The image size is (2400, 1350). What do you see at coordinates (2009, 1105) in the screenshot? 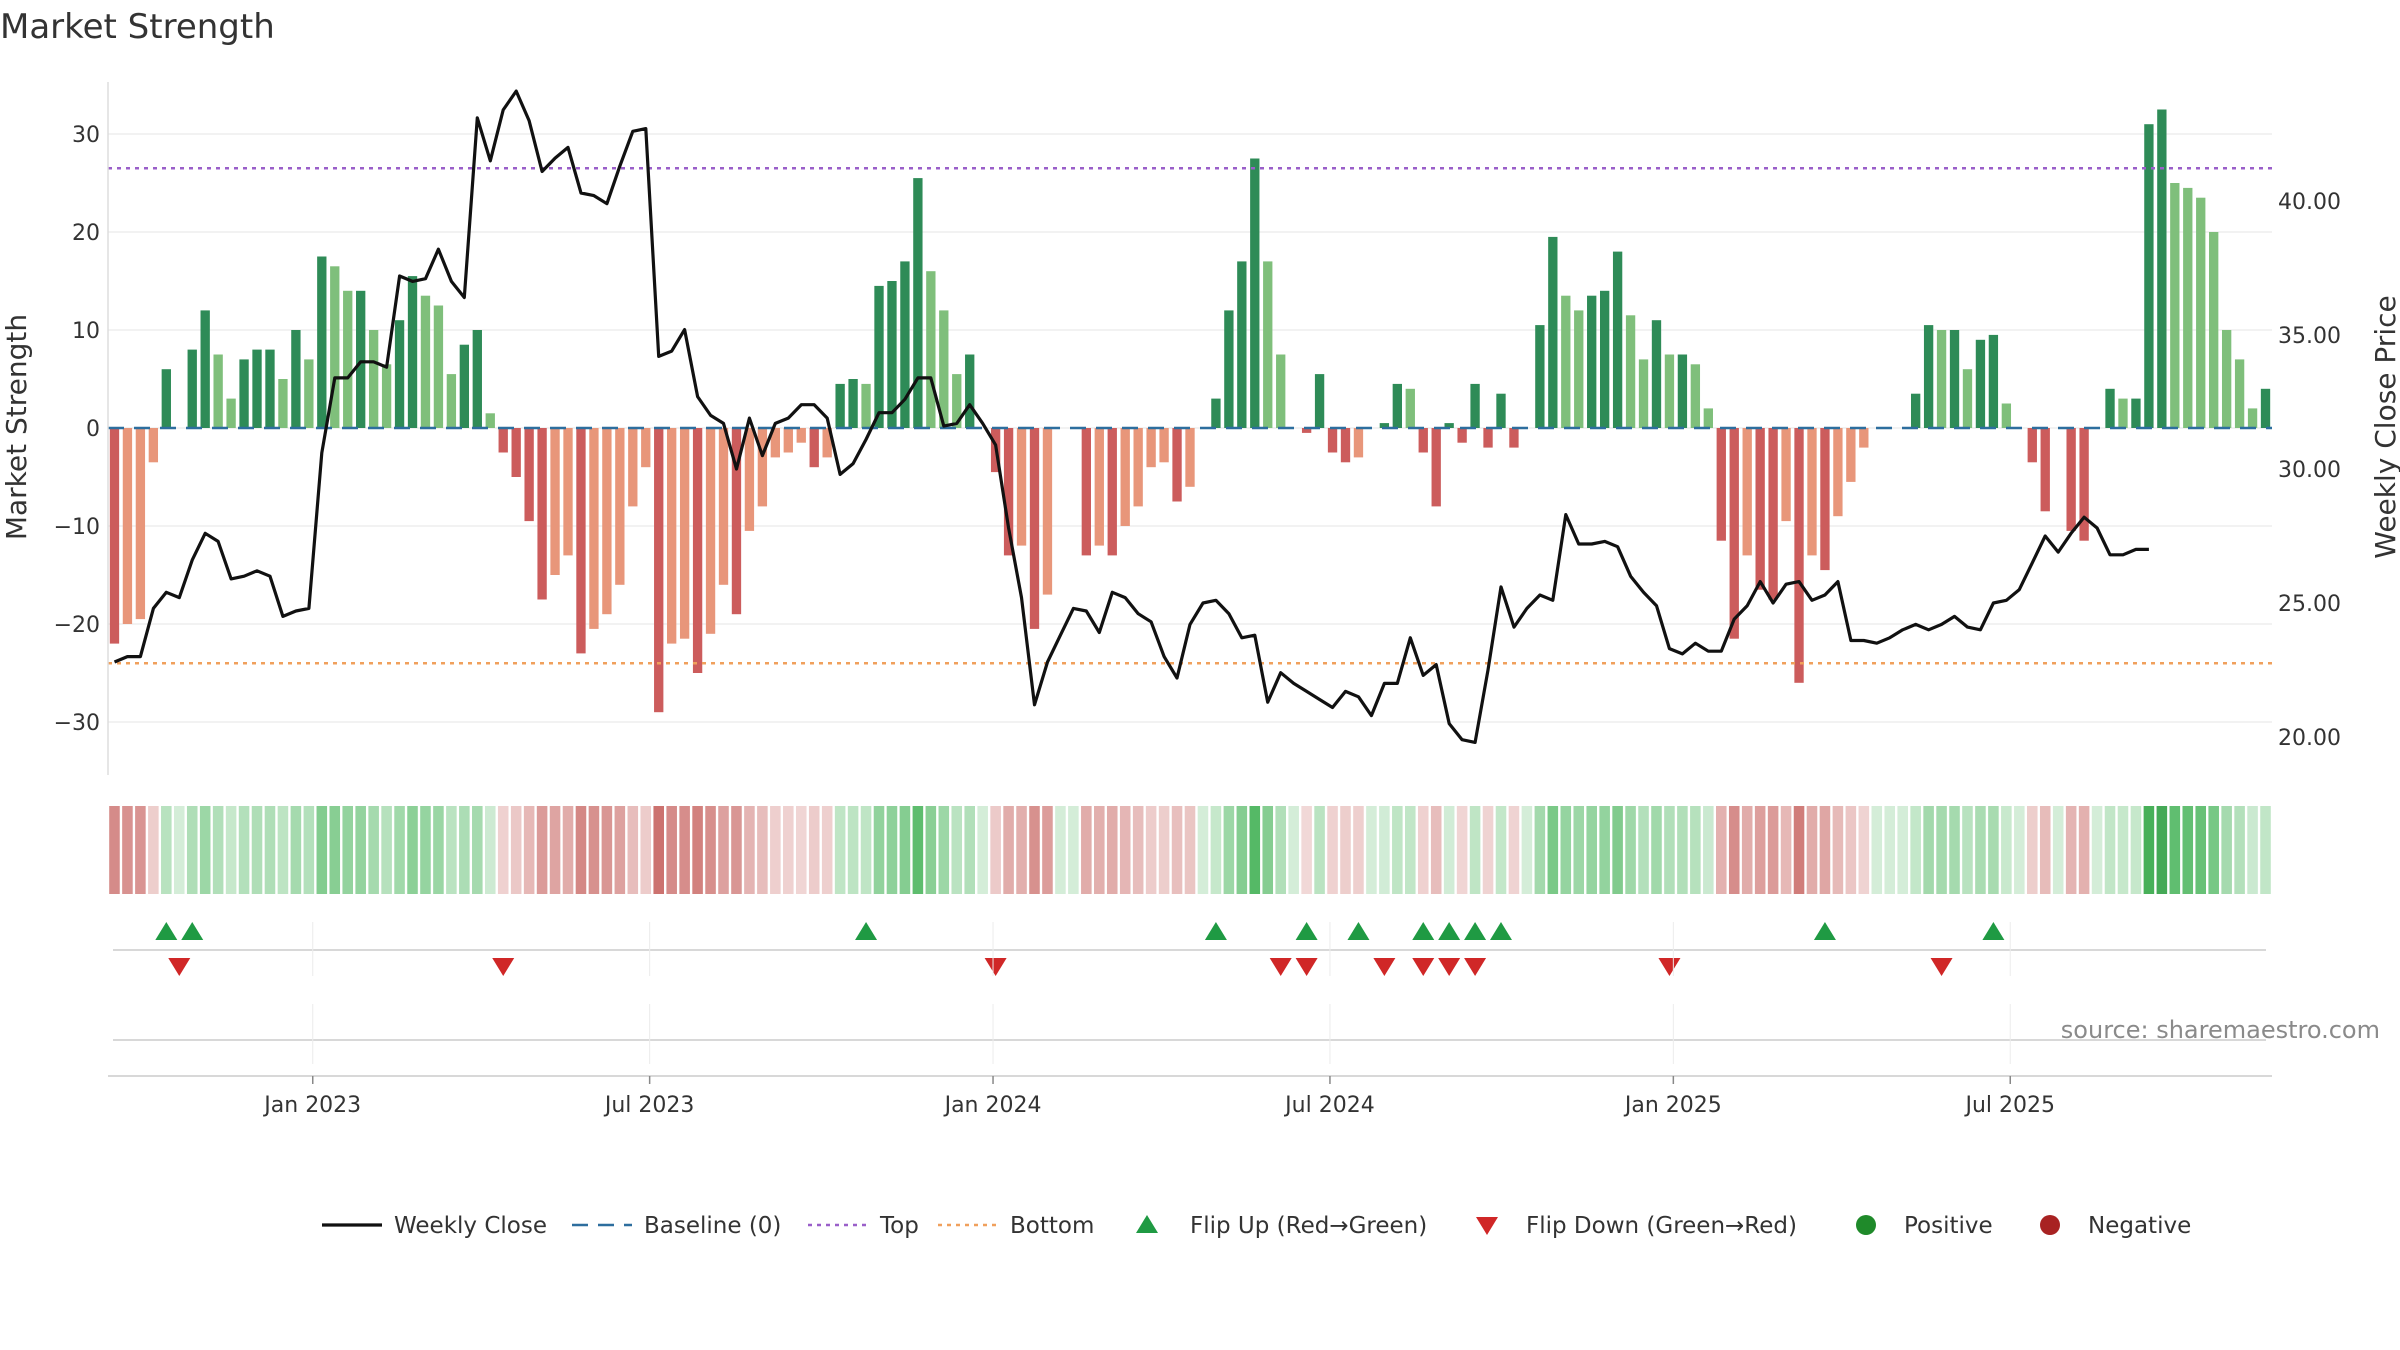
I see `x-tick-label: Jul 2025` at bounding box center [2009, 1105].